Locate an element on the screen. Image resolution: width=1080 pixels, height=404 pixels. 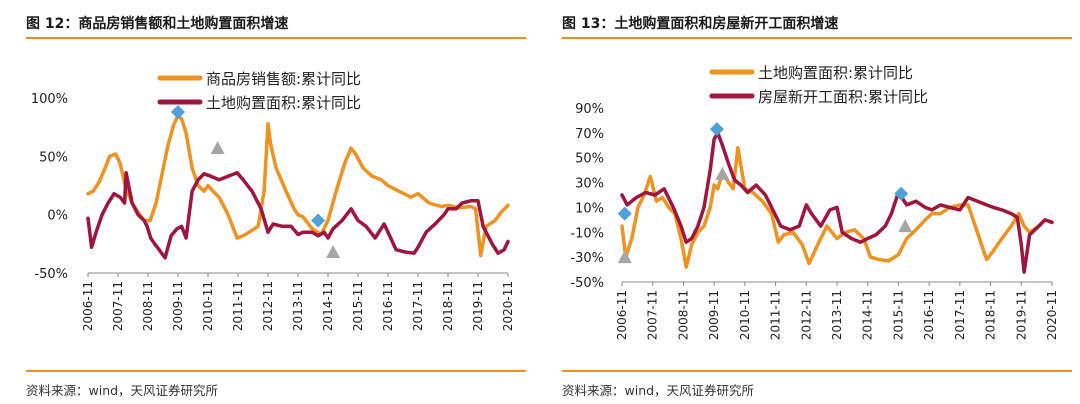
y-tick-label: 100% is located at coordinates (49, 99).